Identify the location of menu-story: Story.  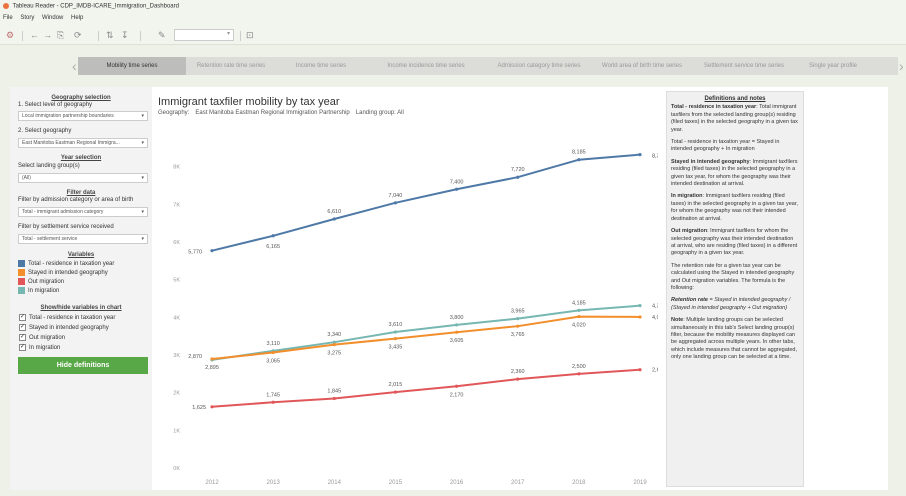
(27, 18).